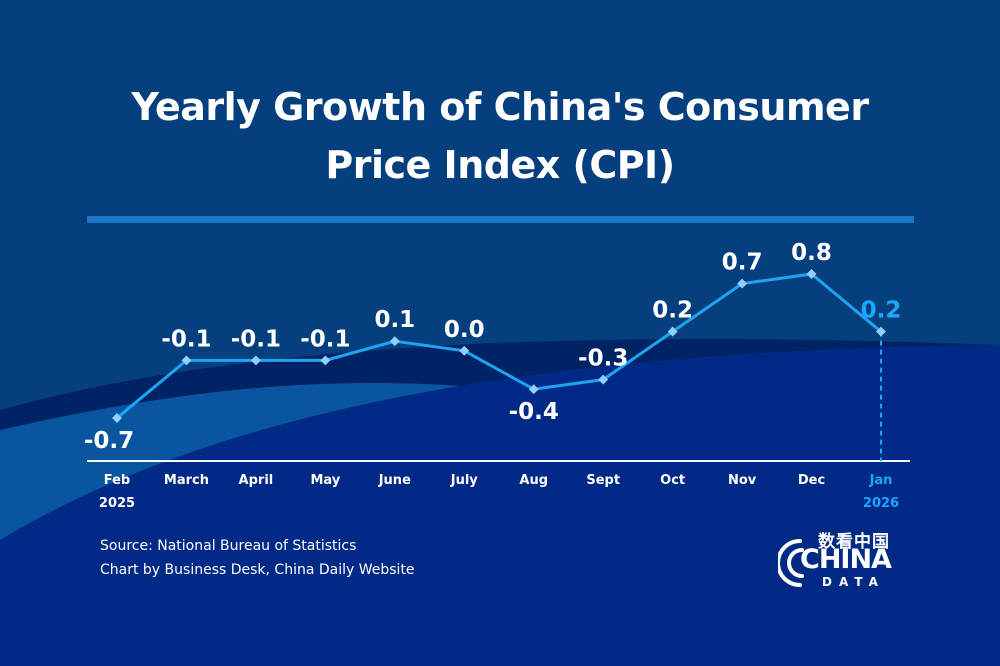 The width and height of the screenshot is (1000, 666). I want to click on china-data-logo: 数看中国 CHINA DATA, so click(840, 560).